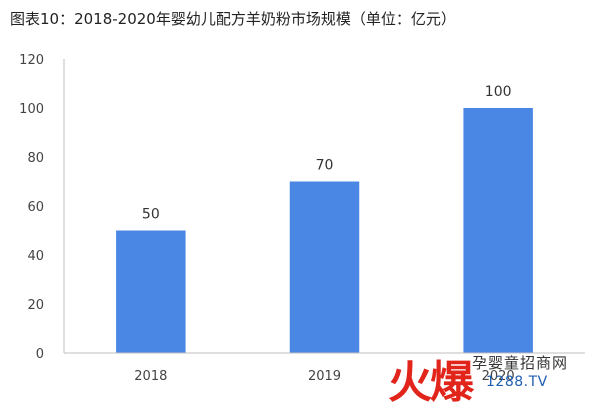 The height and width of the screenshot is (410, 600). I want to click on y-tick-label: 60, so click(35, 207).